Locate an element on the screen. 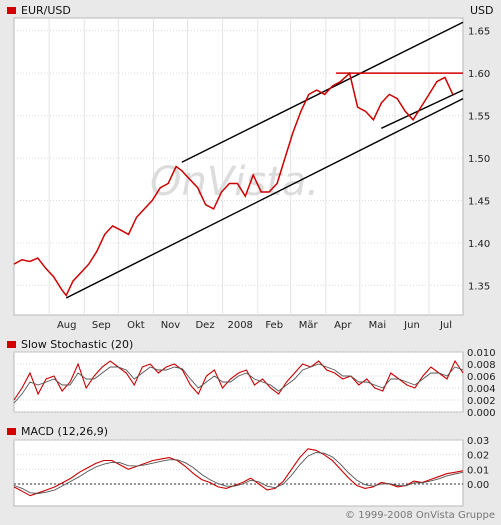 This screenshot has height=525, width=501. macd-legend-swatch is located at coordinates (11, 431).